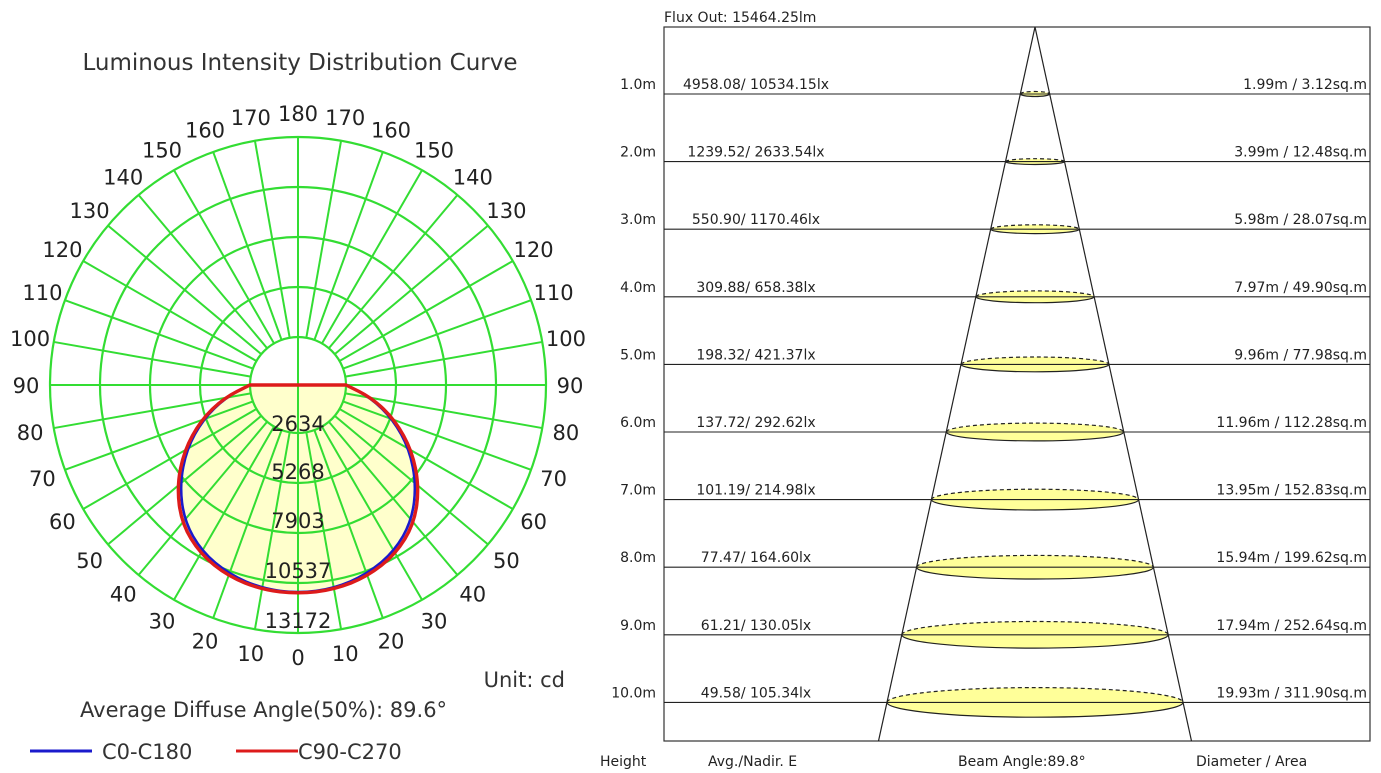  I want to click on polar-angle-label: 120, so click(534, 250).